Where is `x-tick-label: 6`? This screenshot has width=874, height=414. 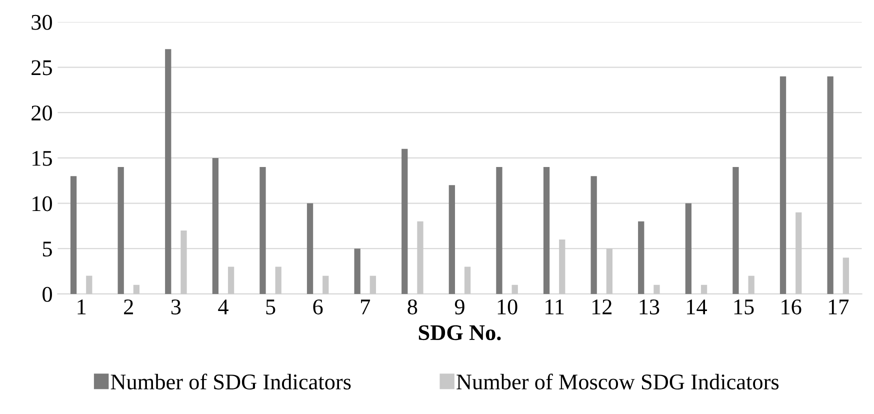 x-tick-label: 6 is located at coordinates (318, 307).